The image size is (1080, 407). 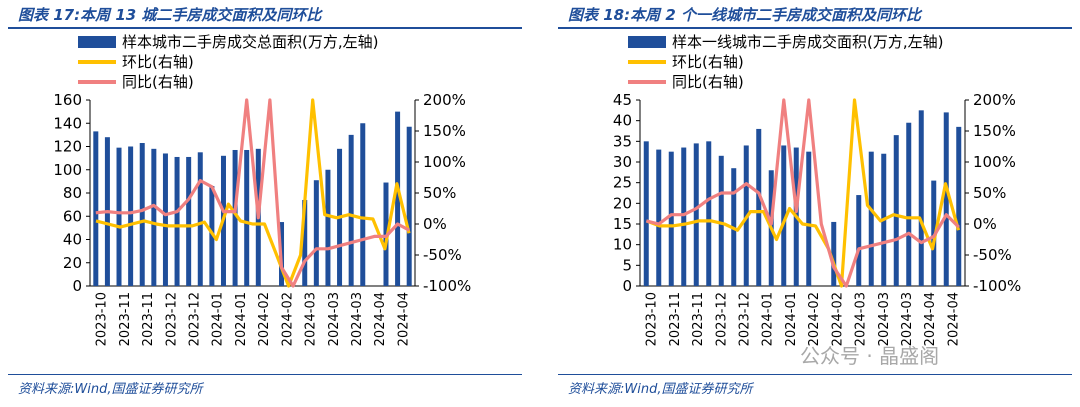 What do you see at coordinates (622, 162) in the screenshot?
I see `left-tick-label: 30` at bounding box center [622, 162].